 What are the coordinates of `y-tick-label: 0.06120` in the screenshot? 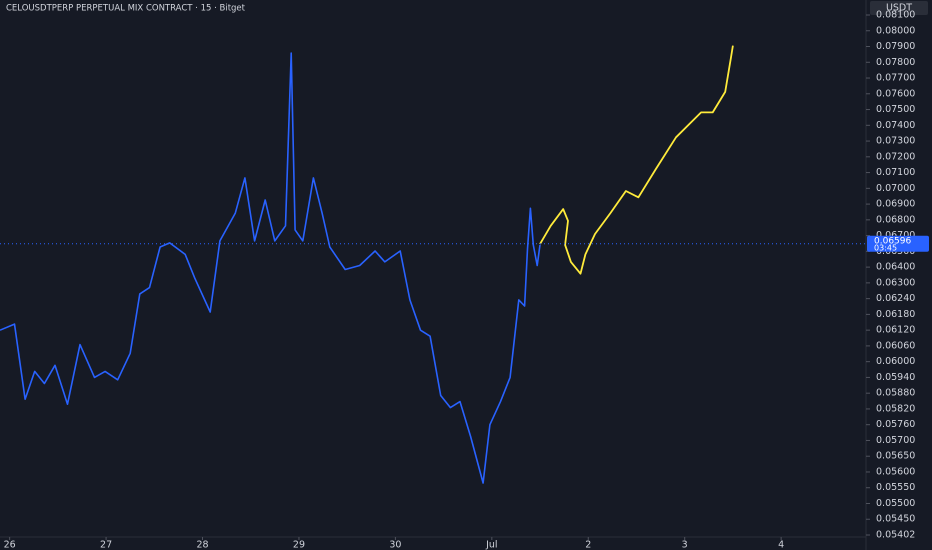 It's located at (895, 330).